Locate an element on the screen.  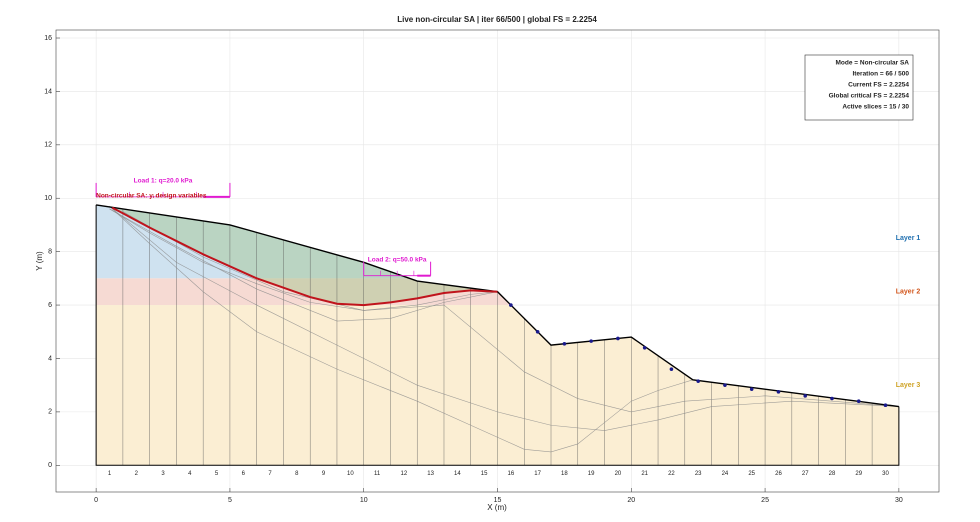
y-tick-label: 6 is located at coordinates (50, 305).